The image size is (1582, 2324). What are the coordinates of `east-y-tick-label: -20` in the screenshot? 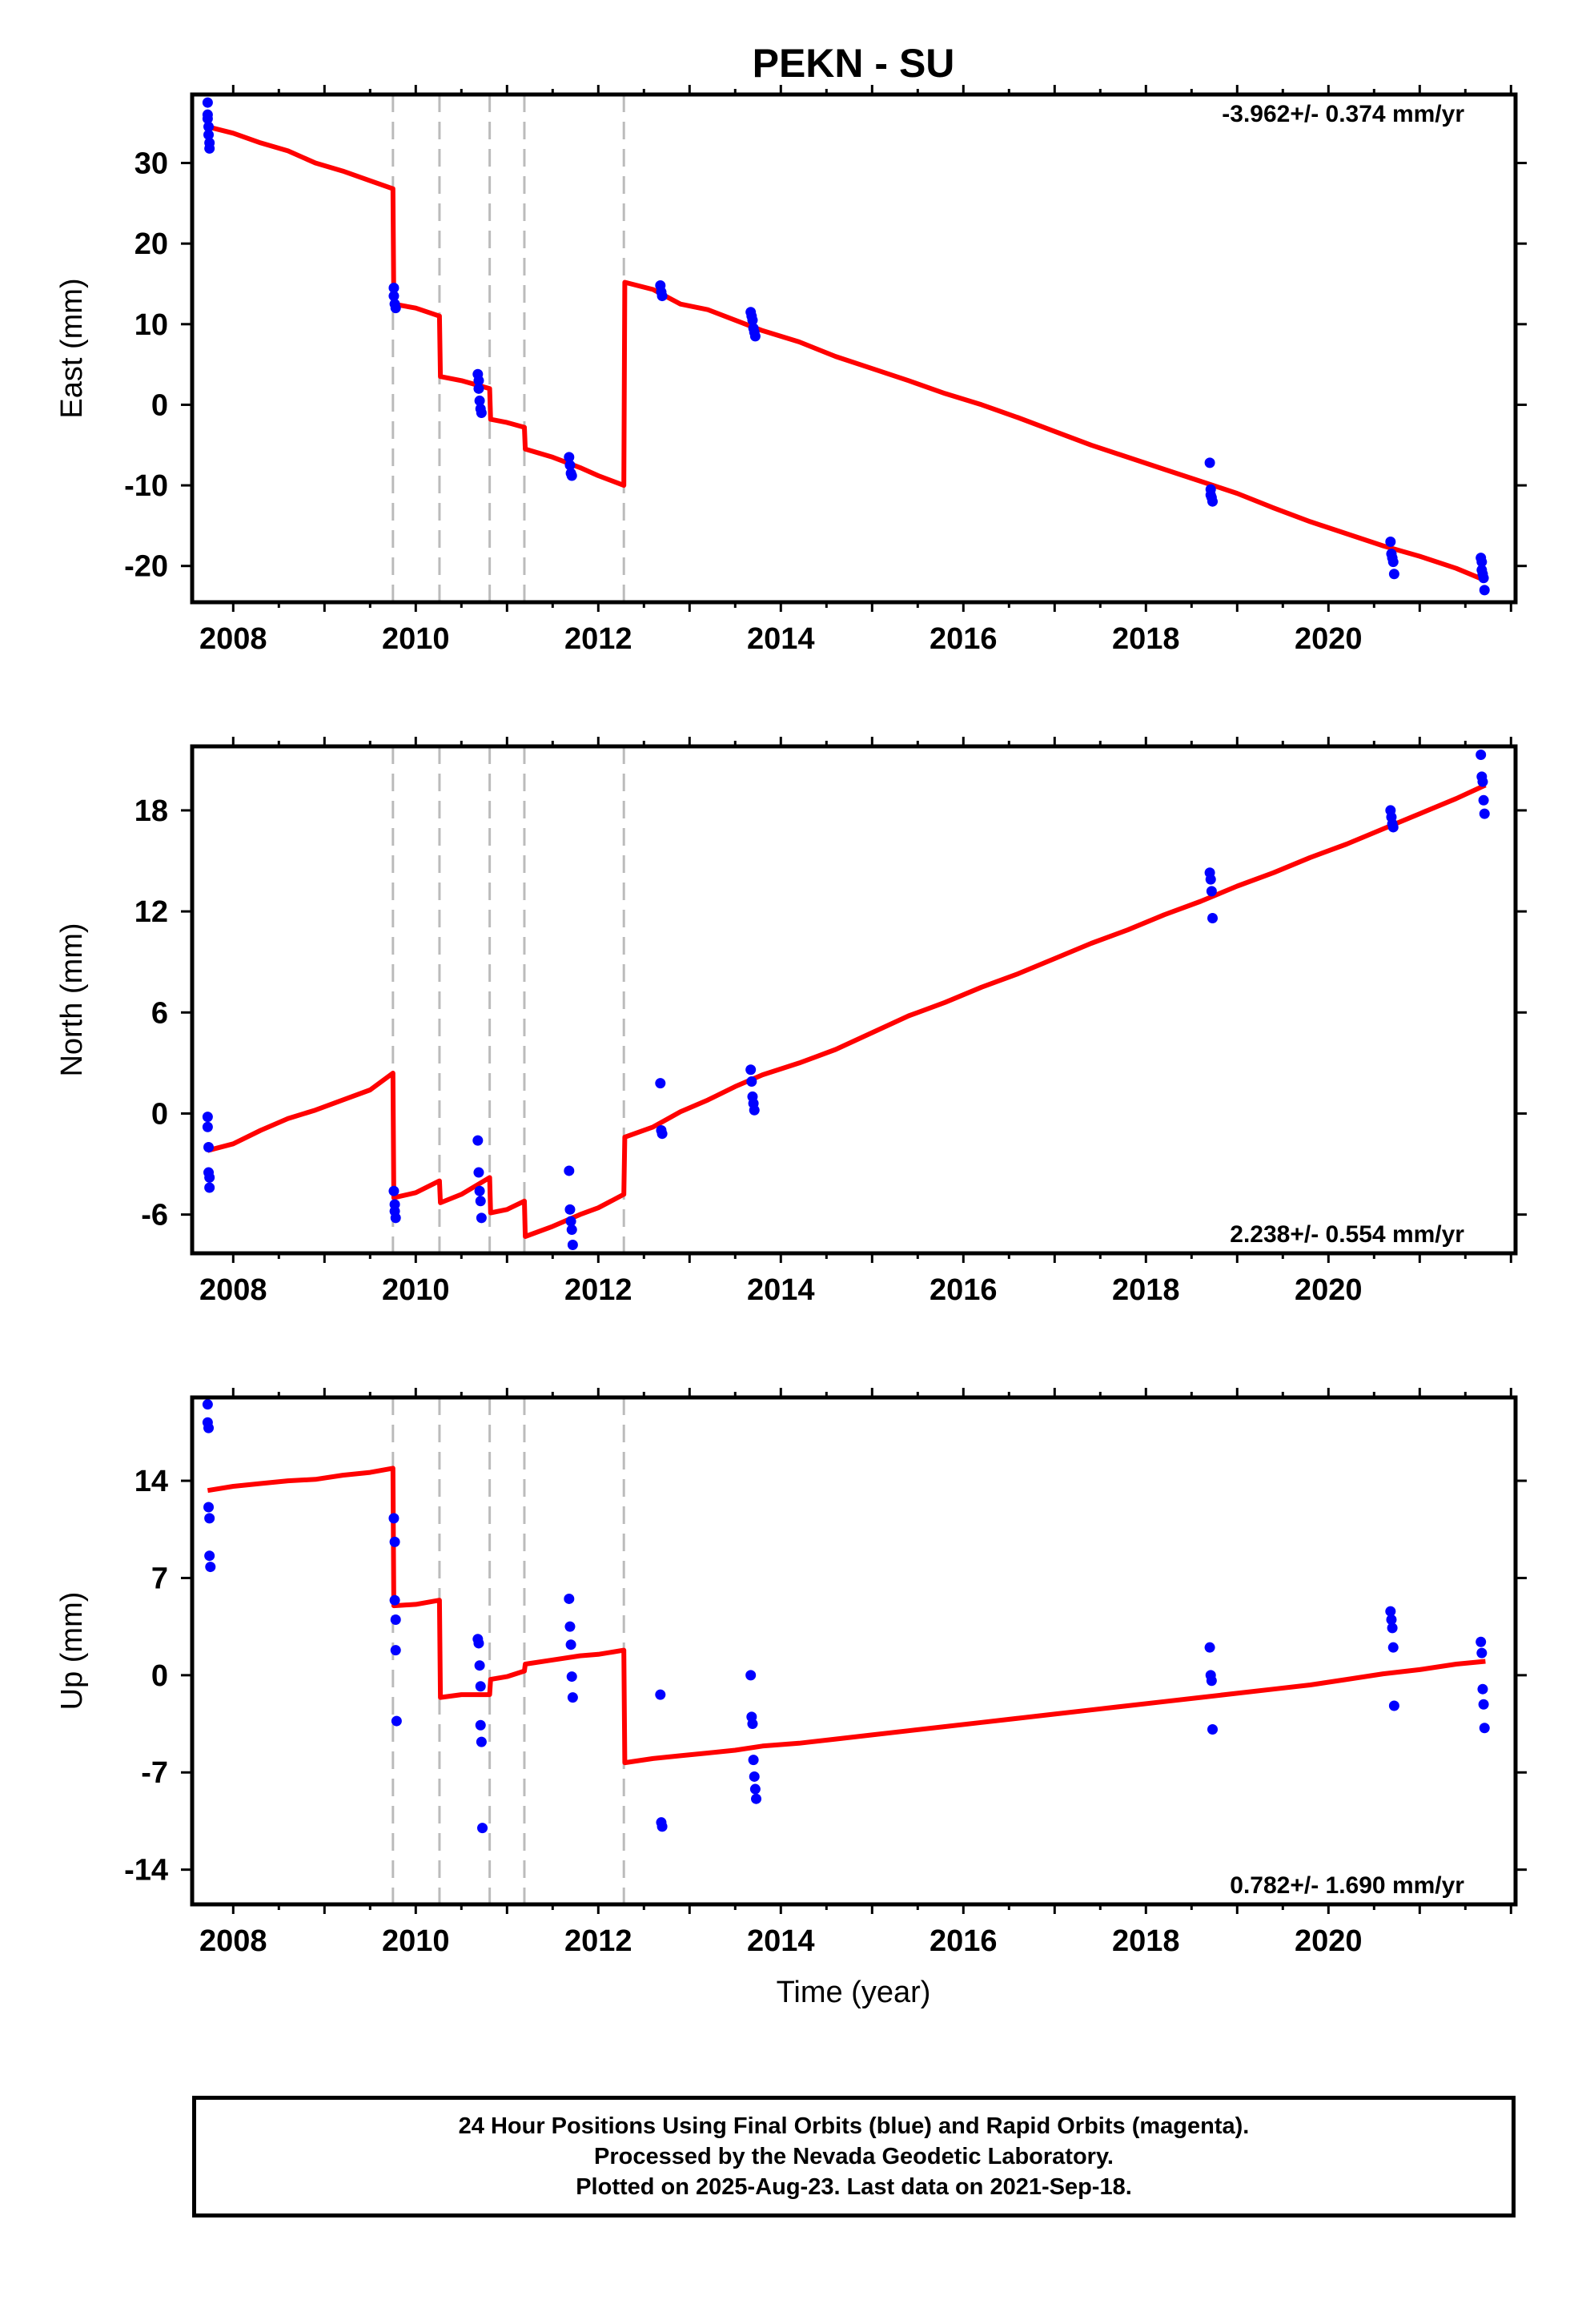 It's located at (146, 567).